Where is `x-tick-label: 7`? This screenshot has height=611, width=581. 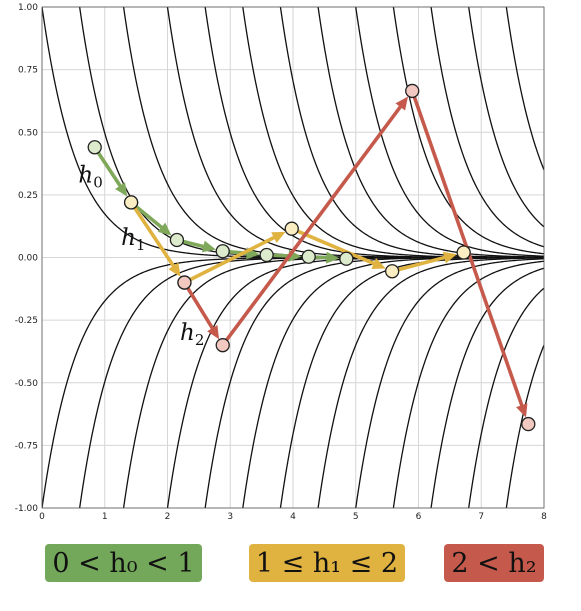 x-tick-label: 7 is located at coordinates (481, 517).